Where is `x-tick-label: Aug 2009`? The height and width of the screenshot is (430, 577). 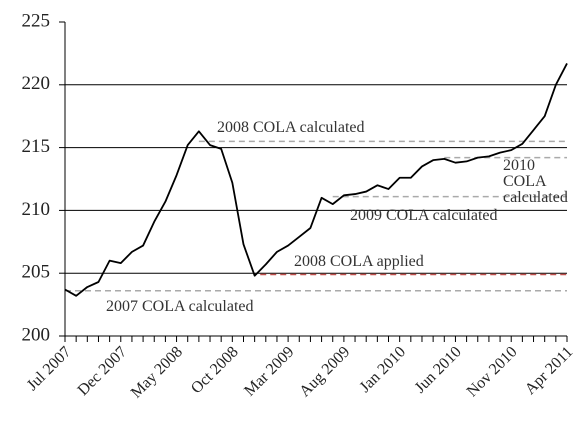 x-tick-label: Aug 2009 is located at coordinates (324, 371).